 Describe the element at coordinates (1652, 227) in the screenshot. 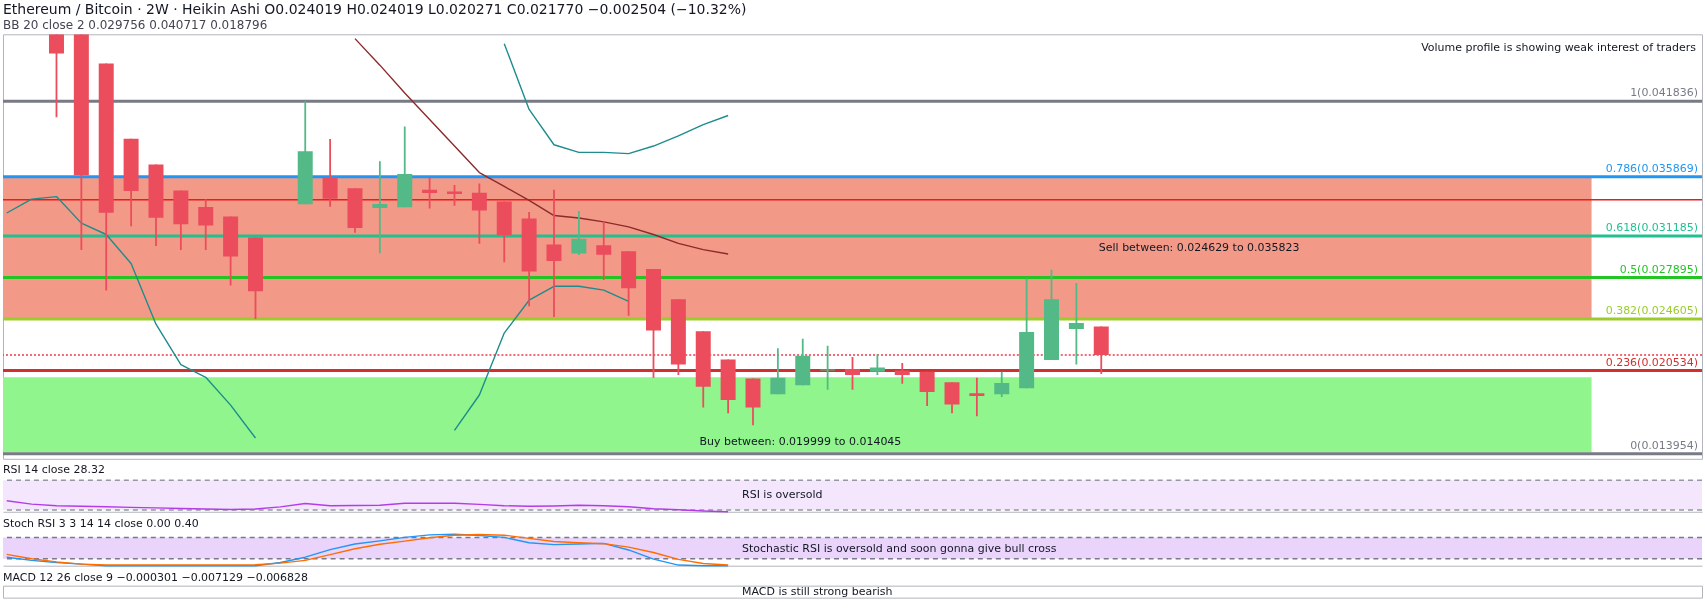

I see `ref-line-label: 0.618(0.031185)` at that location.